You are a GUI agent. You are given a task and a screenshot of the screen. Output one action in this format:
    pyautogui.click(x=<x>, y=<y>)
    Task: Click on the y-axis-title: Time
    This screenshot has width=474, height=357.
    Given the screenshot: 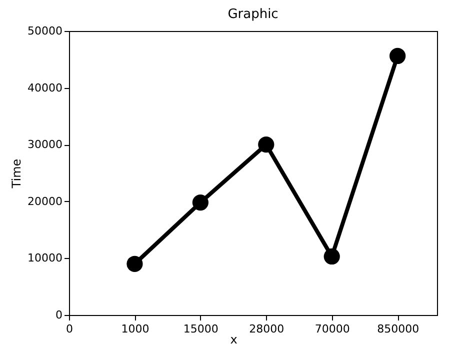 What is the action you would take?
    pyautogui.click(x=17, y=174)
    